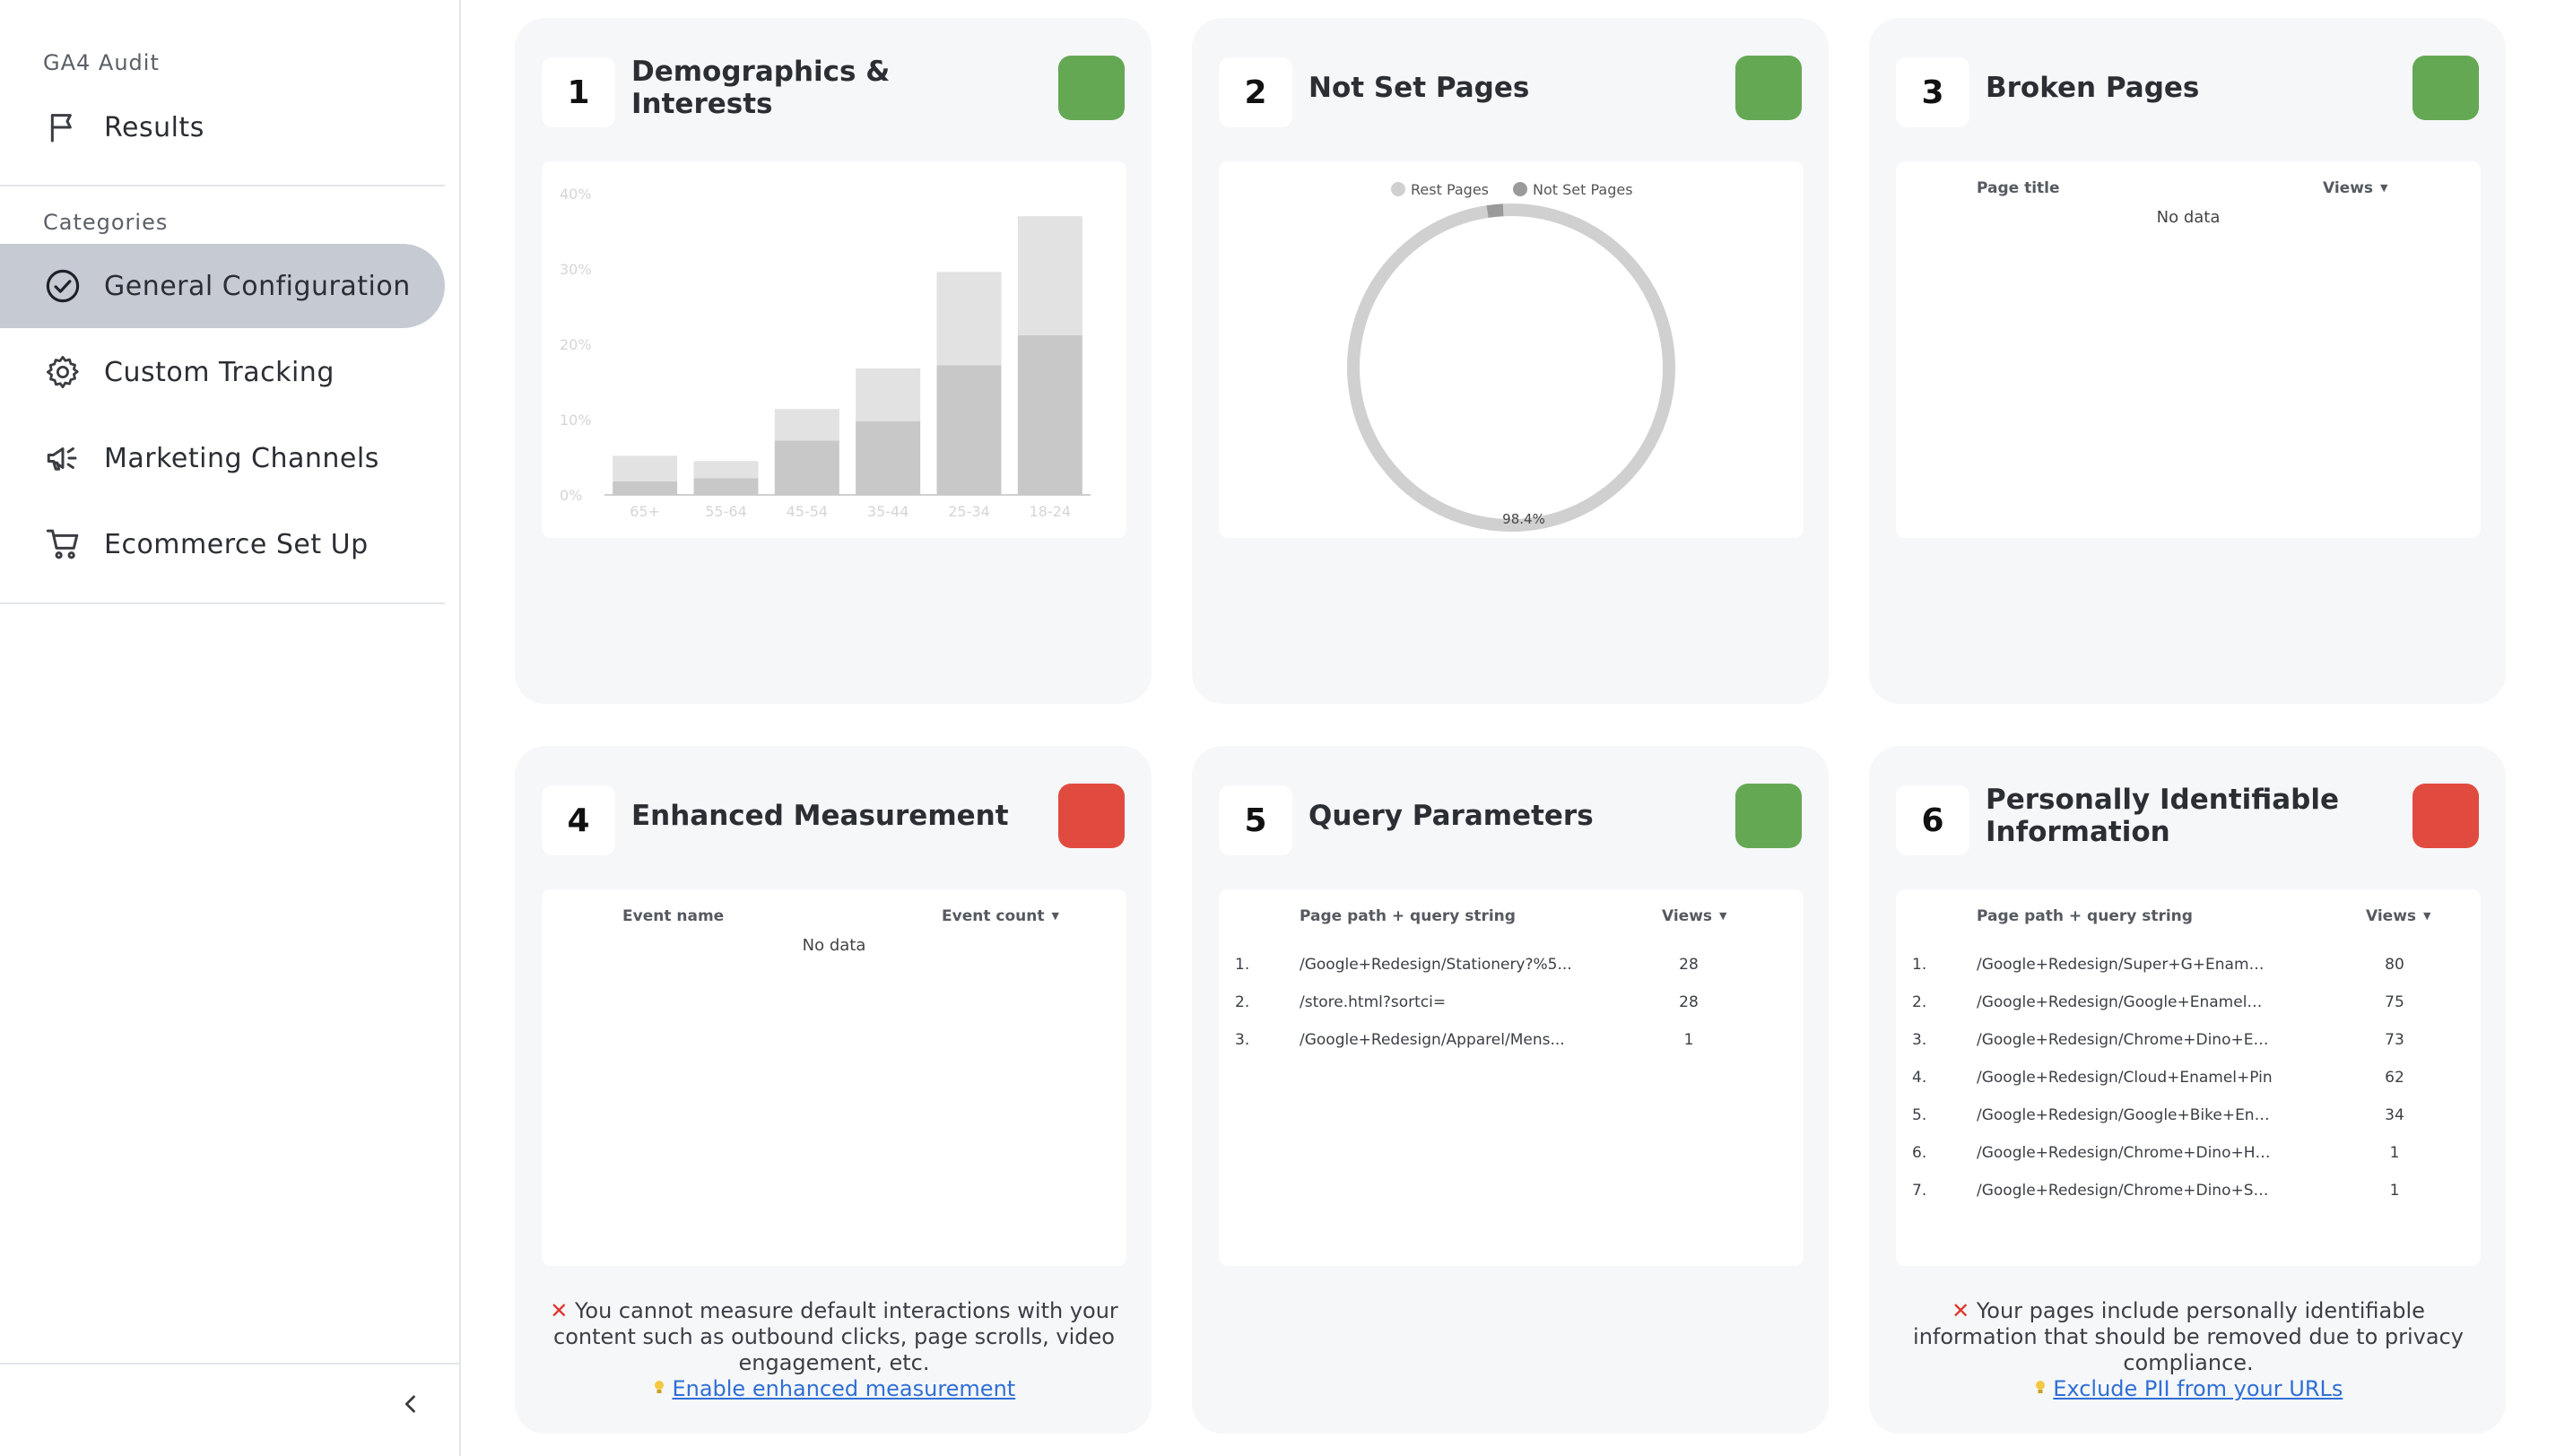  What do you see at coordinates (2394, 1002) in the screenshot?
I see `row-views: 75` at bounding box center [2394, 1002].